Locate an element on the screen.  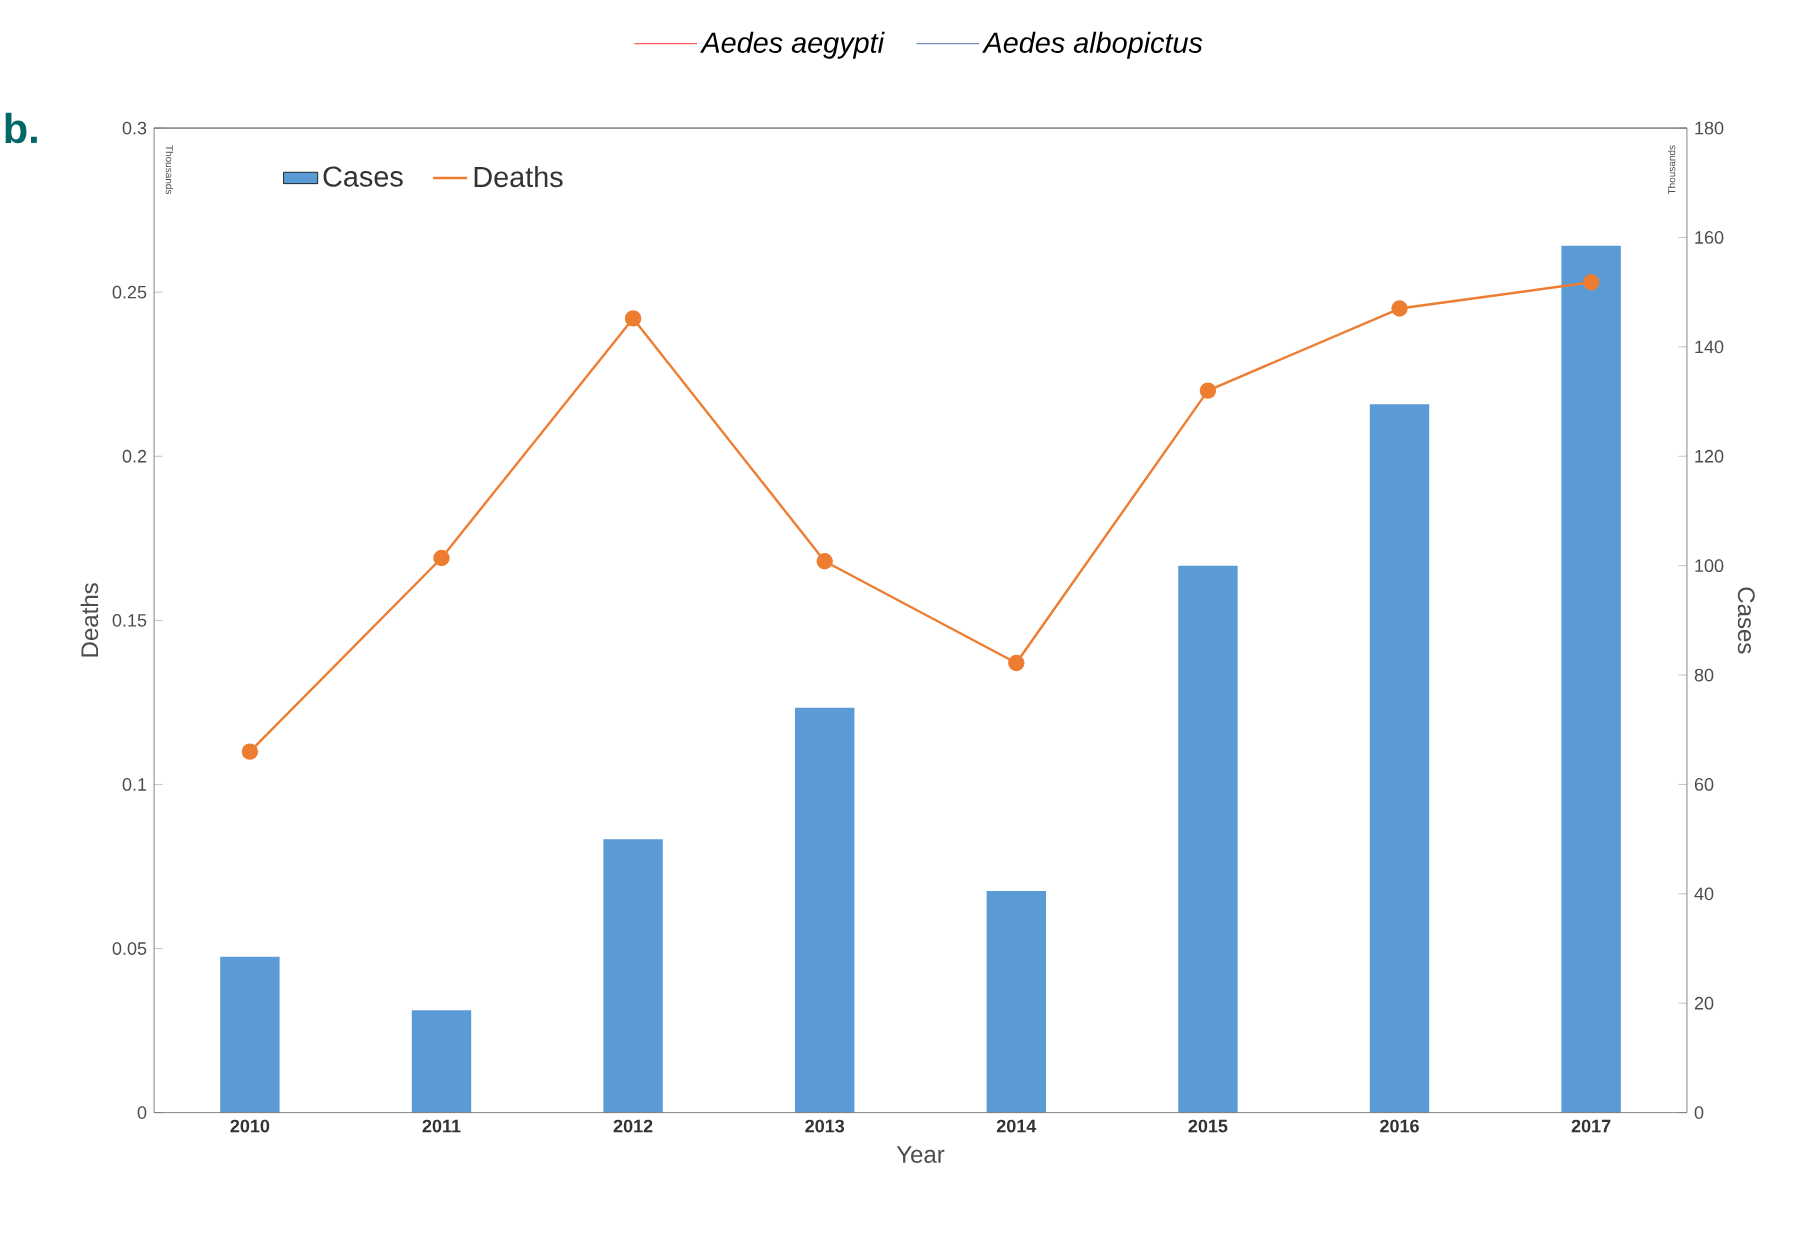
legend-label: Aedes albopictus is located at coordinates (1092, 45).